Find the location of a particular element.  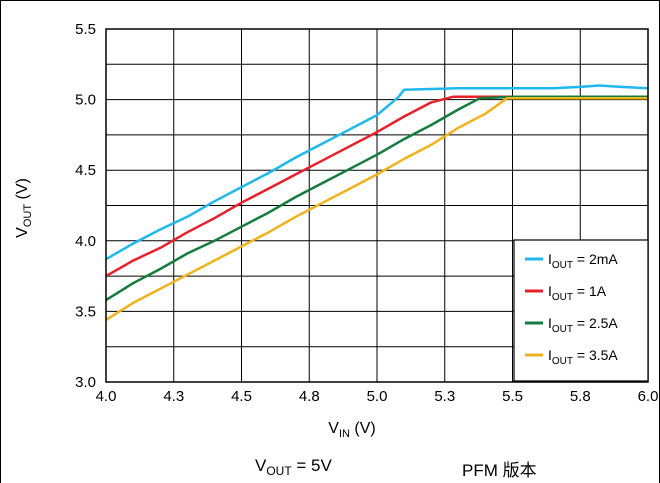

caption-version: PFM 版本 is located at coordinates (499, 470).